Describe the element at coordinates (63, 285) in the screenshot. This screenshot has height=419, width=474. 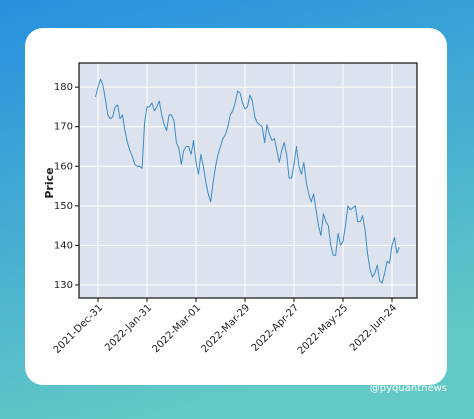
I see `y-tick-label: 130` at that location.